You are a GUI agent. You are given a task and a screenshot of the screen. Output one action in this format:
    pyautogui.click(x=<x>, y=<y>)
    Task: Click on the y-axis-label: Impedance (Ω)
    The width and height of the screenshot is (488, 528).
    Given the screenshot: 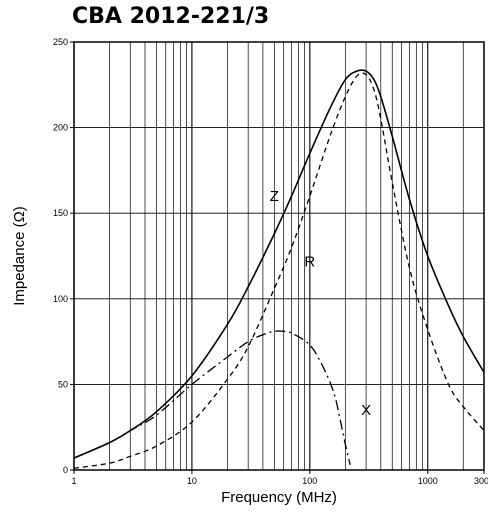 What is the action you would take?
    pyautogui.click(x=19, y=256)
    